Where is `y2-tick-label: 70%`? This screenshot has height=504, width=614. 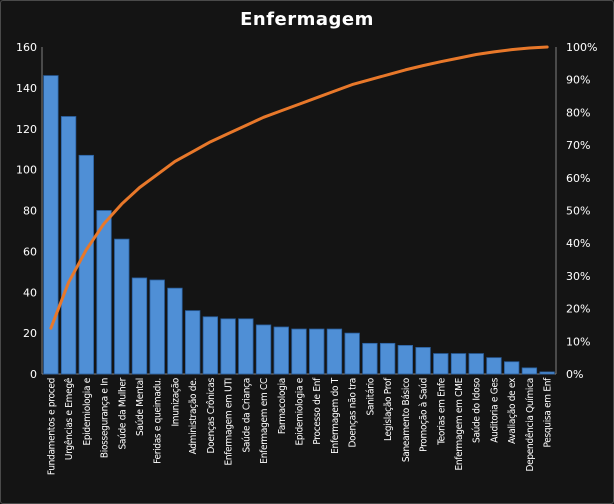
y2-tick-label: 70% is located at coordinates (578, 145).